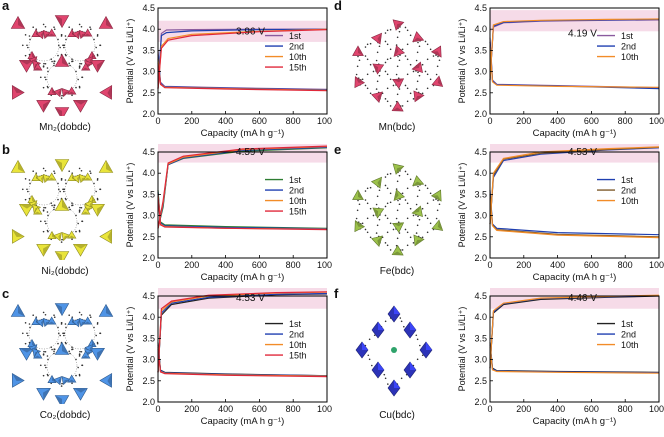 Image resolution: width=664 pixels, height=437 pixels. Describe the element at coordinates (336, 293) in the screenshot. I see `panel-letter: f` at that location.